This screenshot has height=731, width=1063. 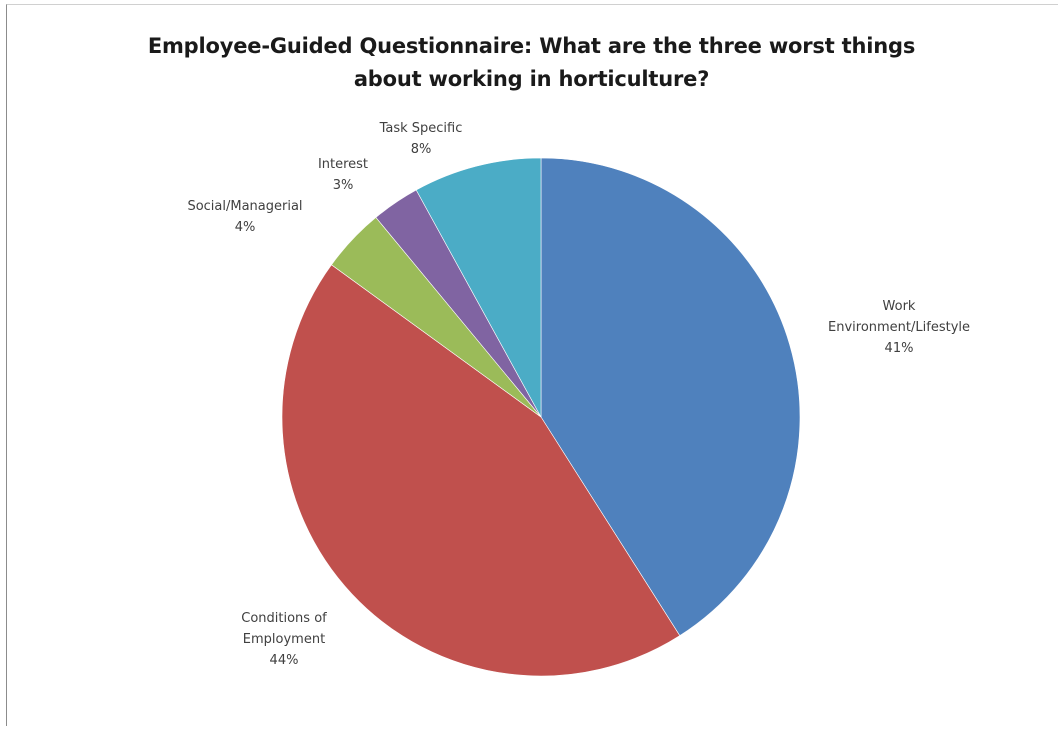 What do you see at coordinates (284, 660) in the screenshot?
I see `slice-value-label: 44%` at bounding box center [284, 660].